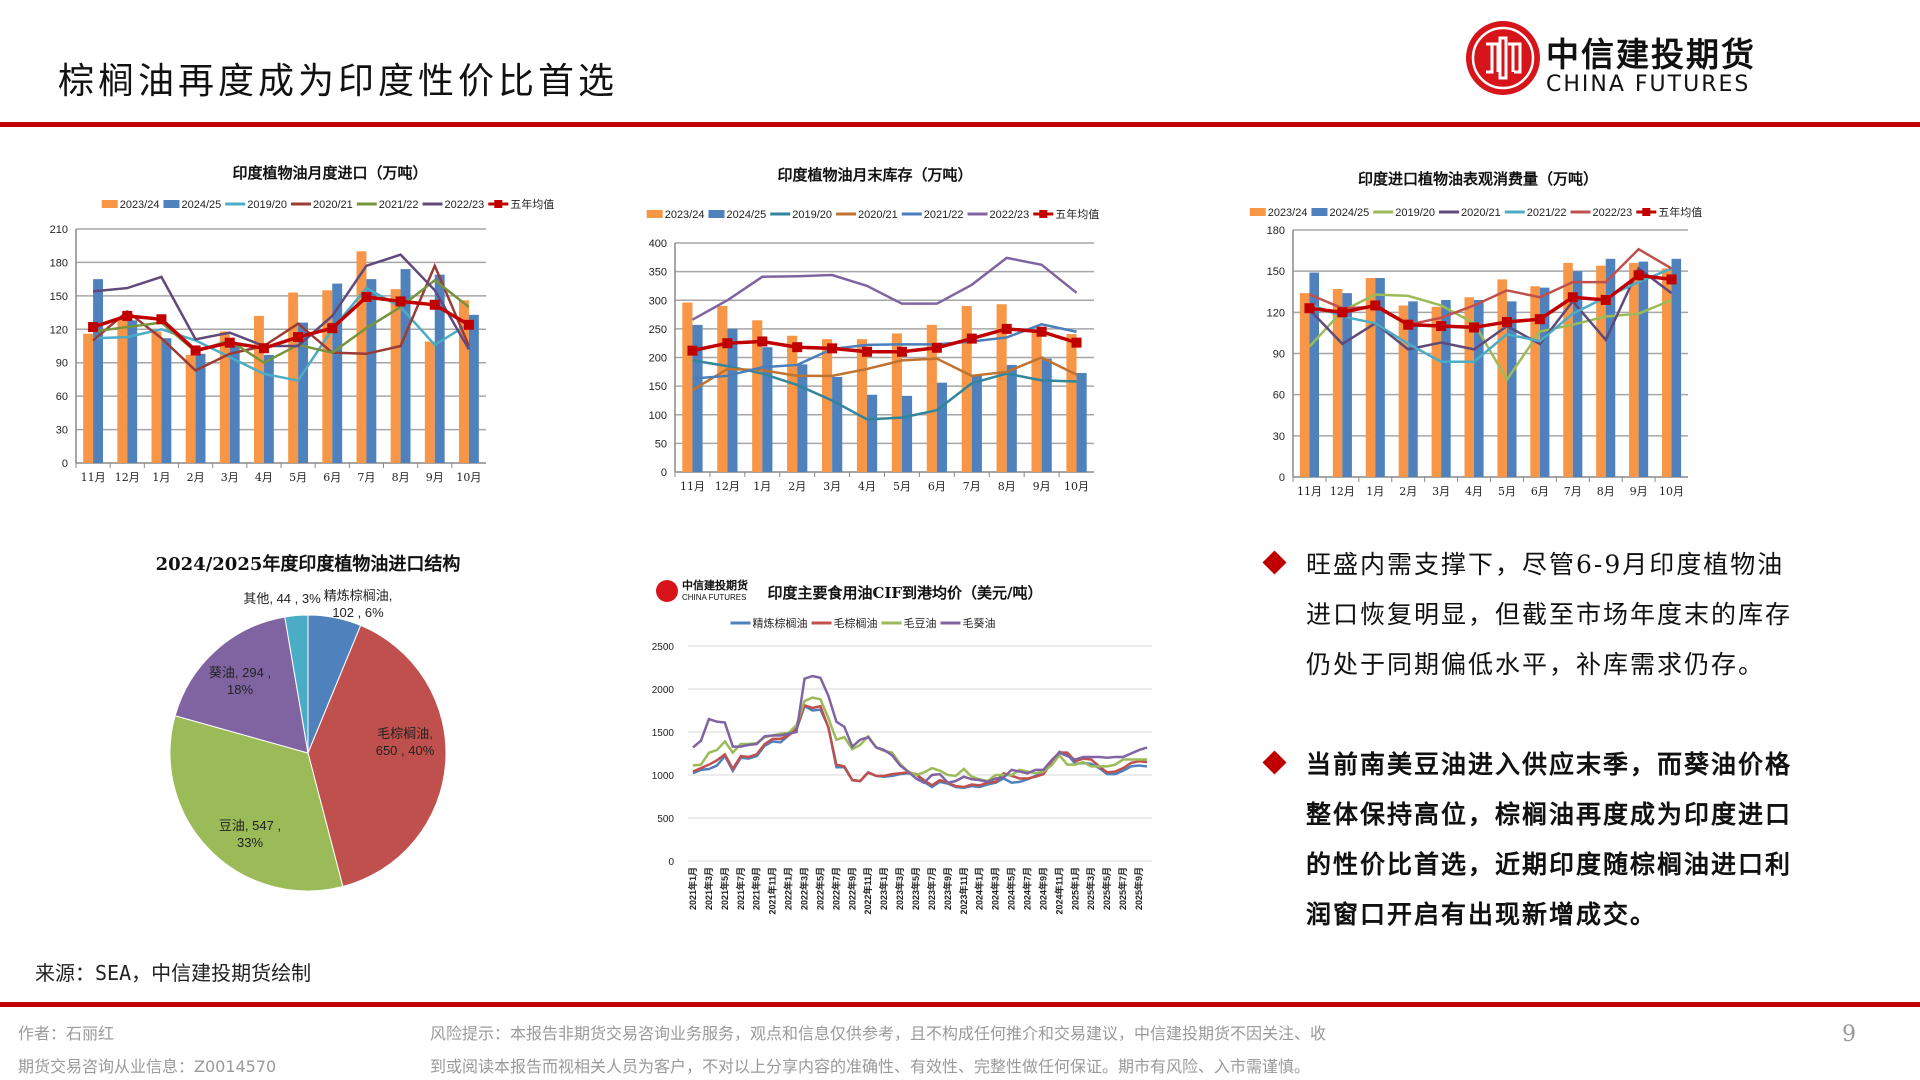 Image resolution: width=1920 pixels, height=1080 pixels. What do you see at coordinates (708, 888) in the screenshot?
I see `x-tick-label: 2021年3月` at bounding box center [708, 888].